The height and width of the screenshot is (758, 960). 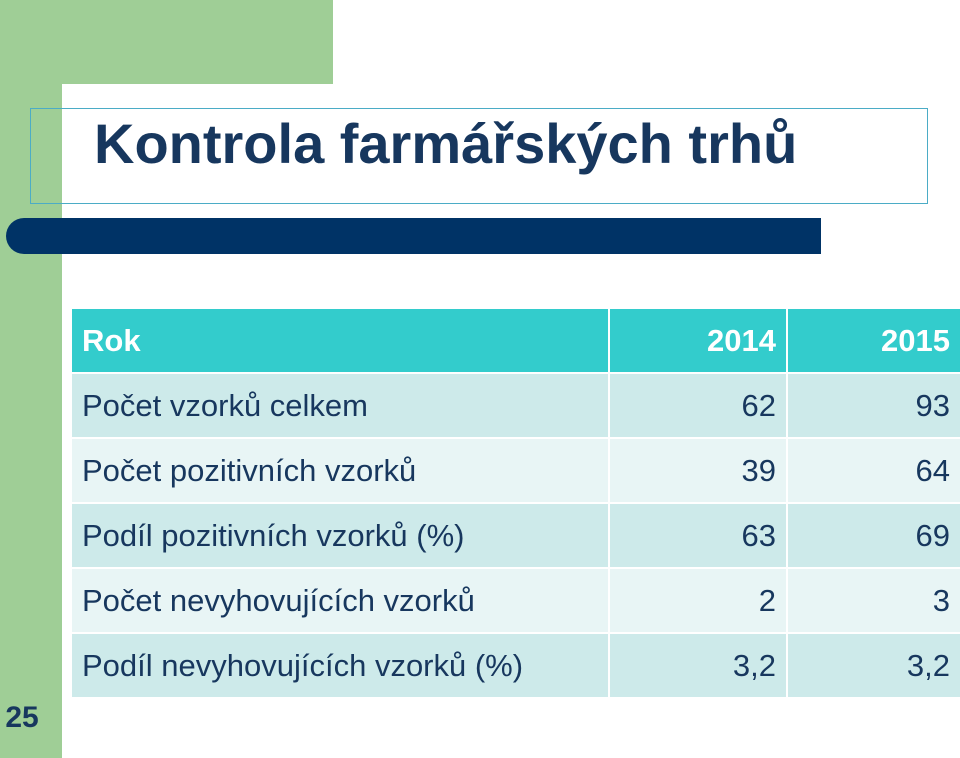 I want to click on header-year: Rok, so click(x=340, y=340).